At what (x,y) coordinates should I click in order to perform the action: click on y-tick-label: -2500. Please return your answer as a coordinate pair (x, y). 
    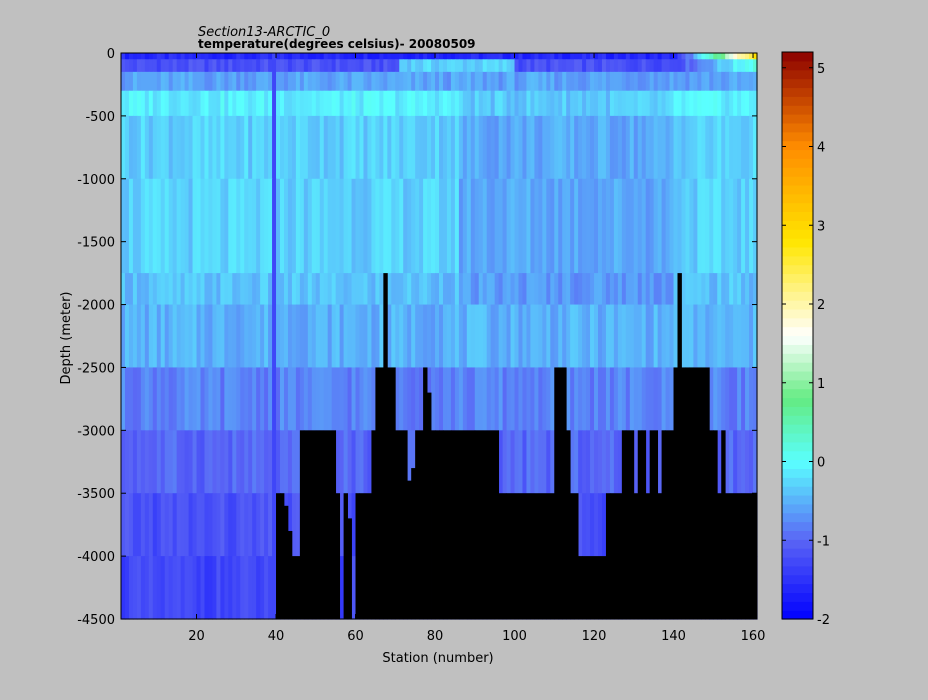
    Looking at the image, I should click on (96, 368).